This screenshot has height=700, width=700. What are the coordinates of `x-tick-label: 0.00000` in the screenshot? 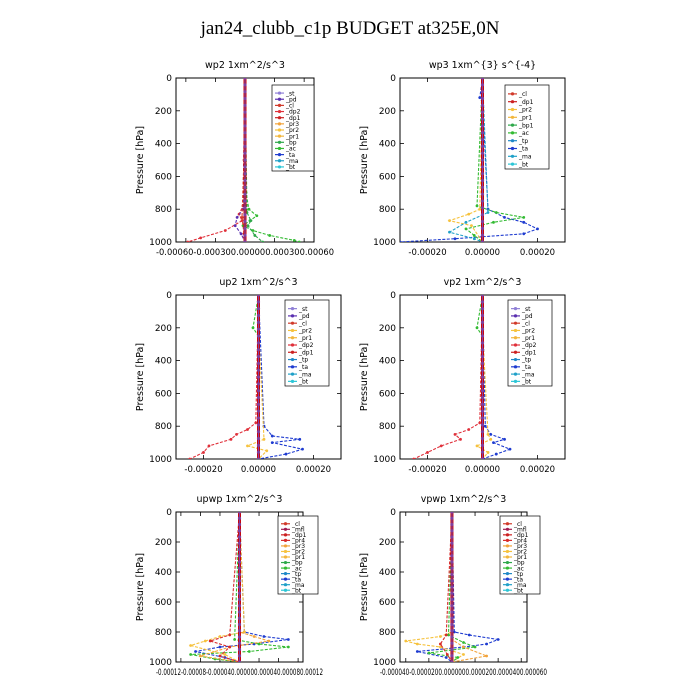 It's located at (482, 470).